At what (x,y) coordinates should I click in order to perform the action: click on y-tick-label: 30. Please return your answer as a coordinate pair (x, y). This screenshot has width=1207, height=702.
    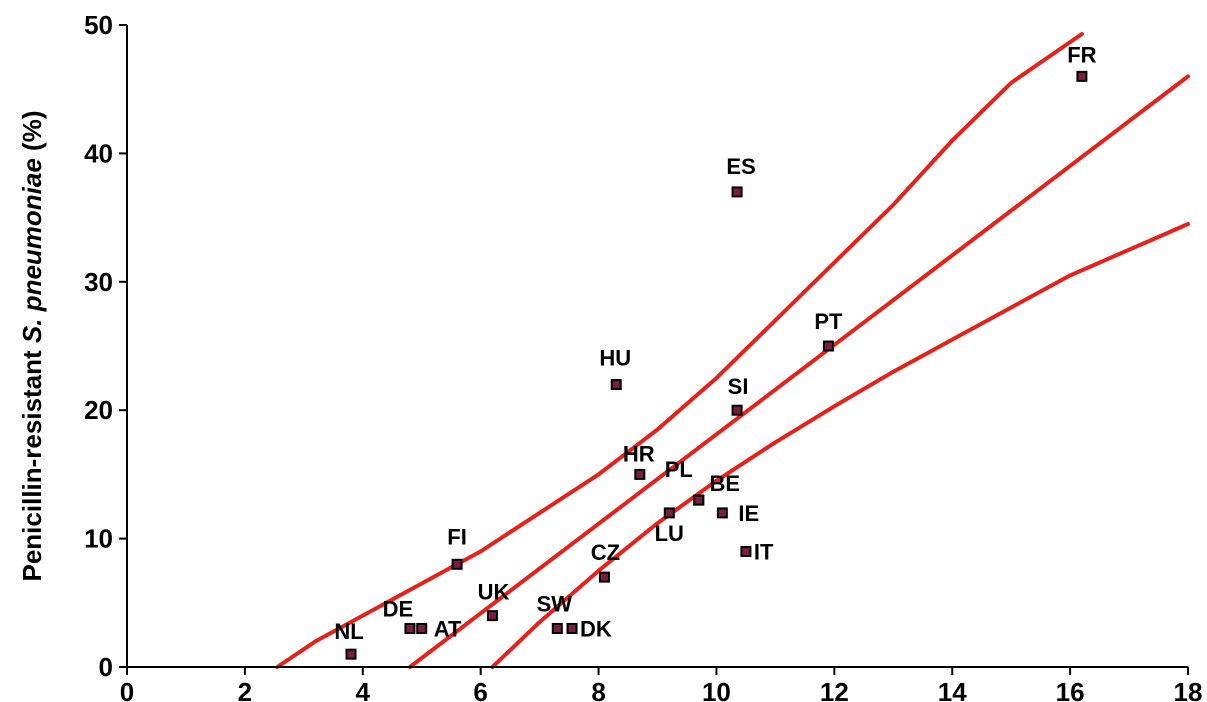
    Looking at the image, I should click on (98, 282).